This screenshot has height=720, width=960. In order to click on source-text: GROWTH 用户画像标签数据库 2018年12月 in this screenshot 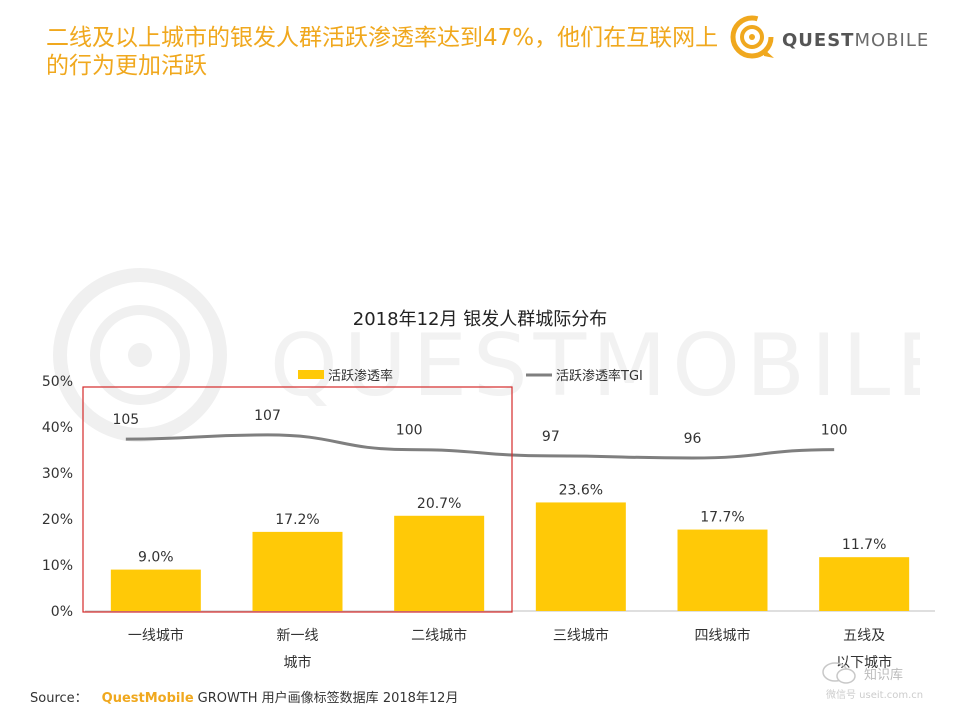, I will do `click(328, 698)`.